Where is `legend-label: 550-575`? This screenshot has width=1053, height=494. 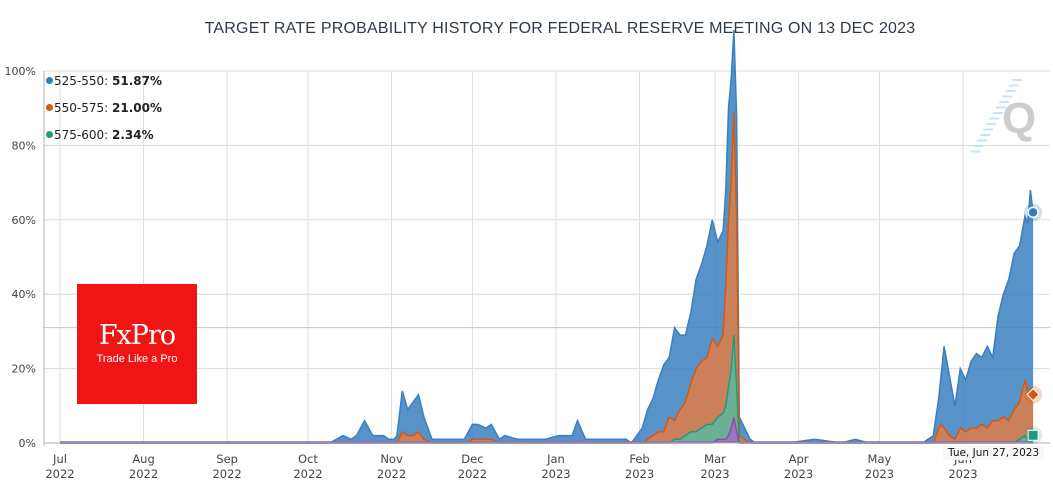 legend-label: 550-575 is located at coordinates (79, 108).